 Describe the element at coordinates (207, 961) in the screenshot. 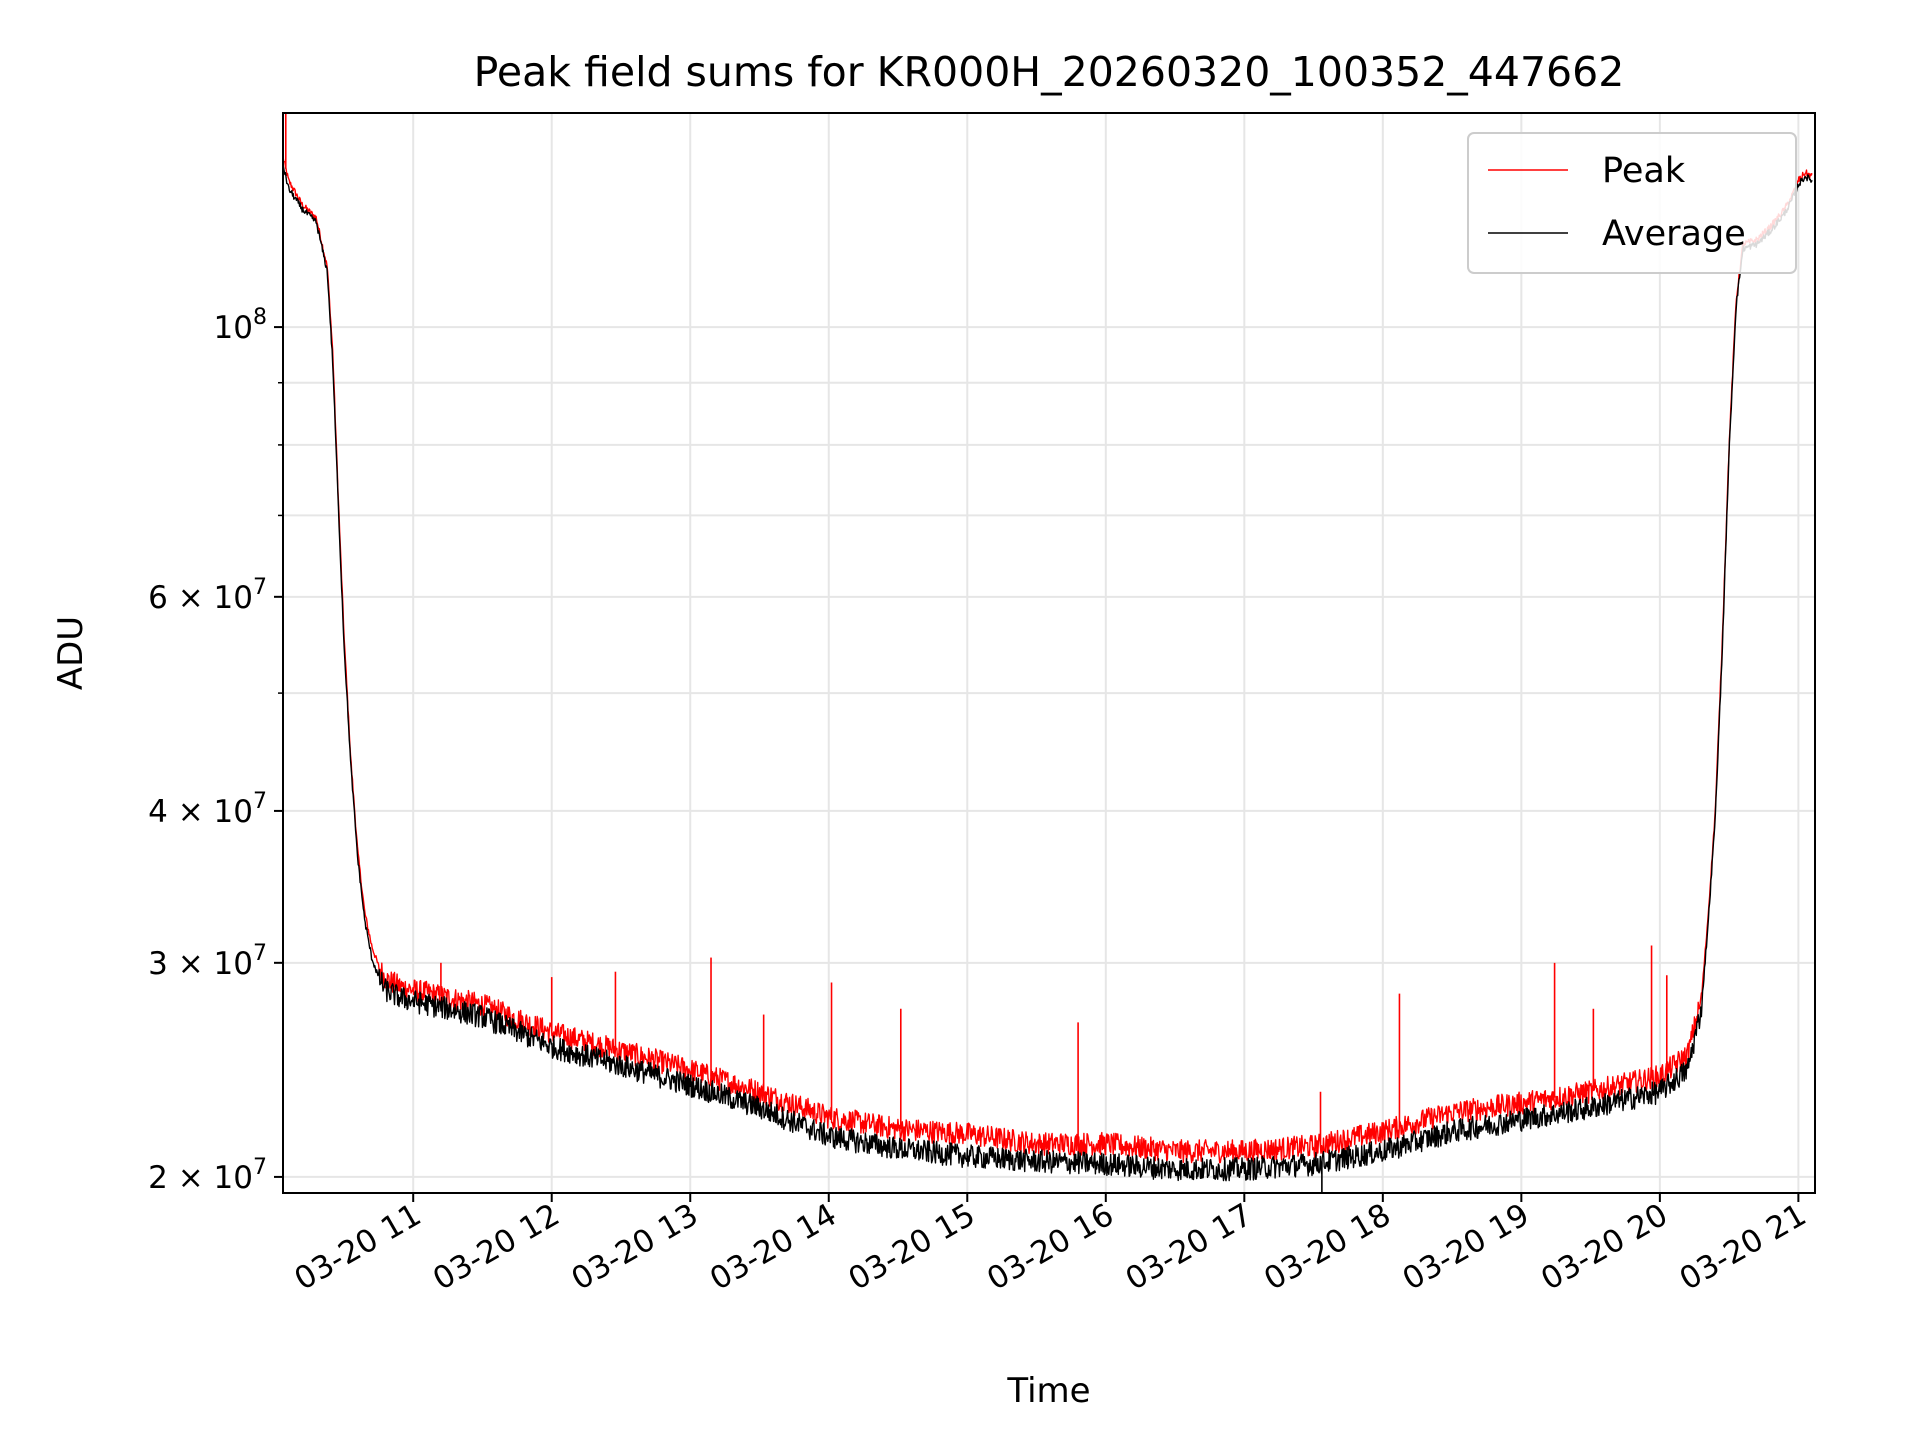

I see `y-tick-label: 3 × 107` at that location.